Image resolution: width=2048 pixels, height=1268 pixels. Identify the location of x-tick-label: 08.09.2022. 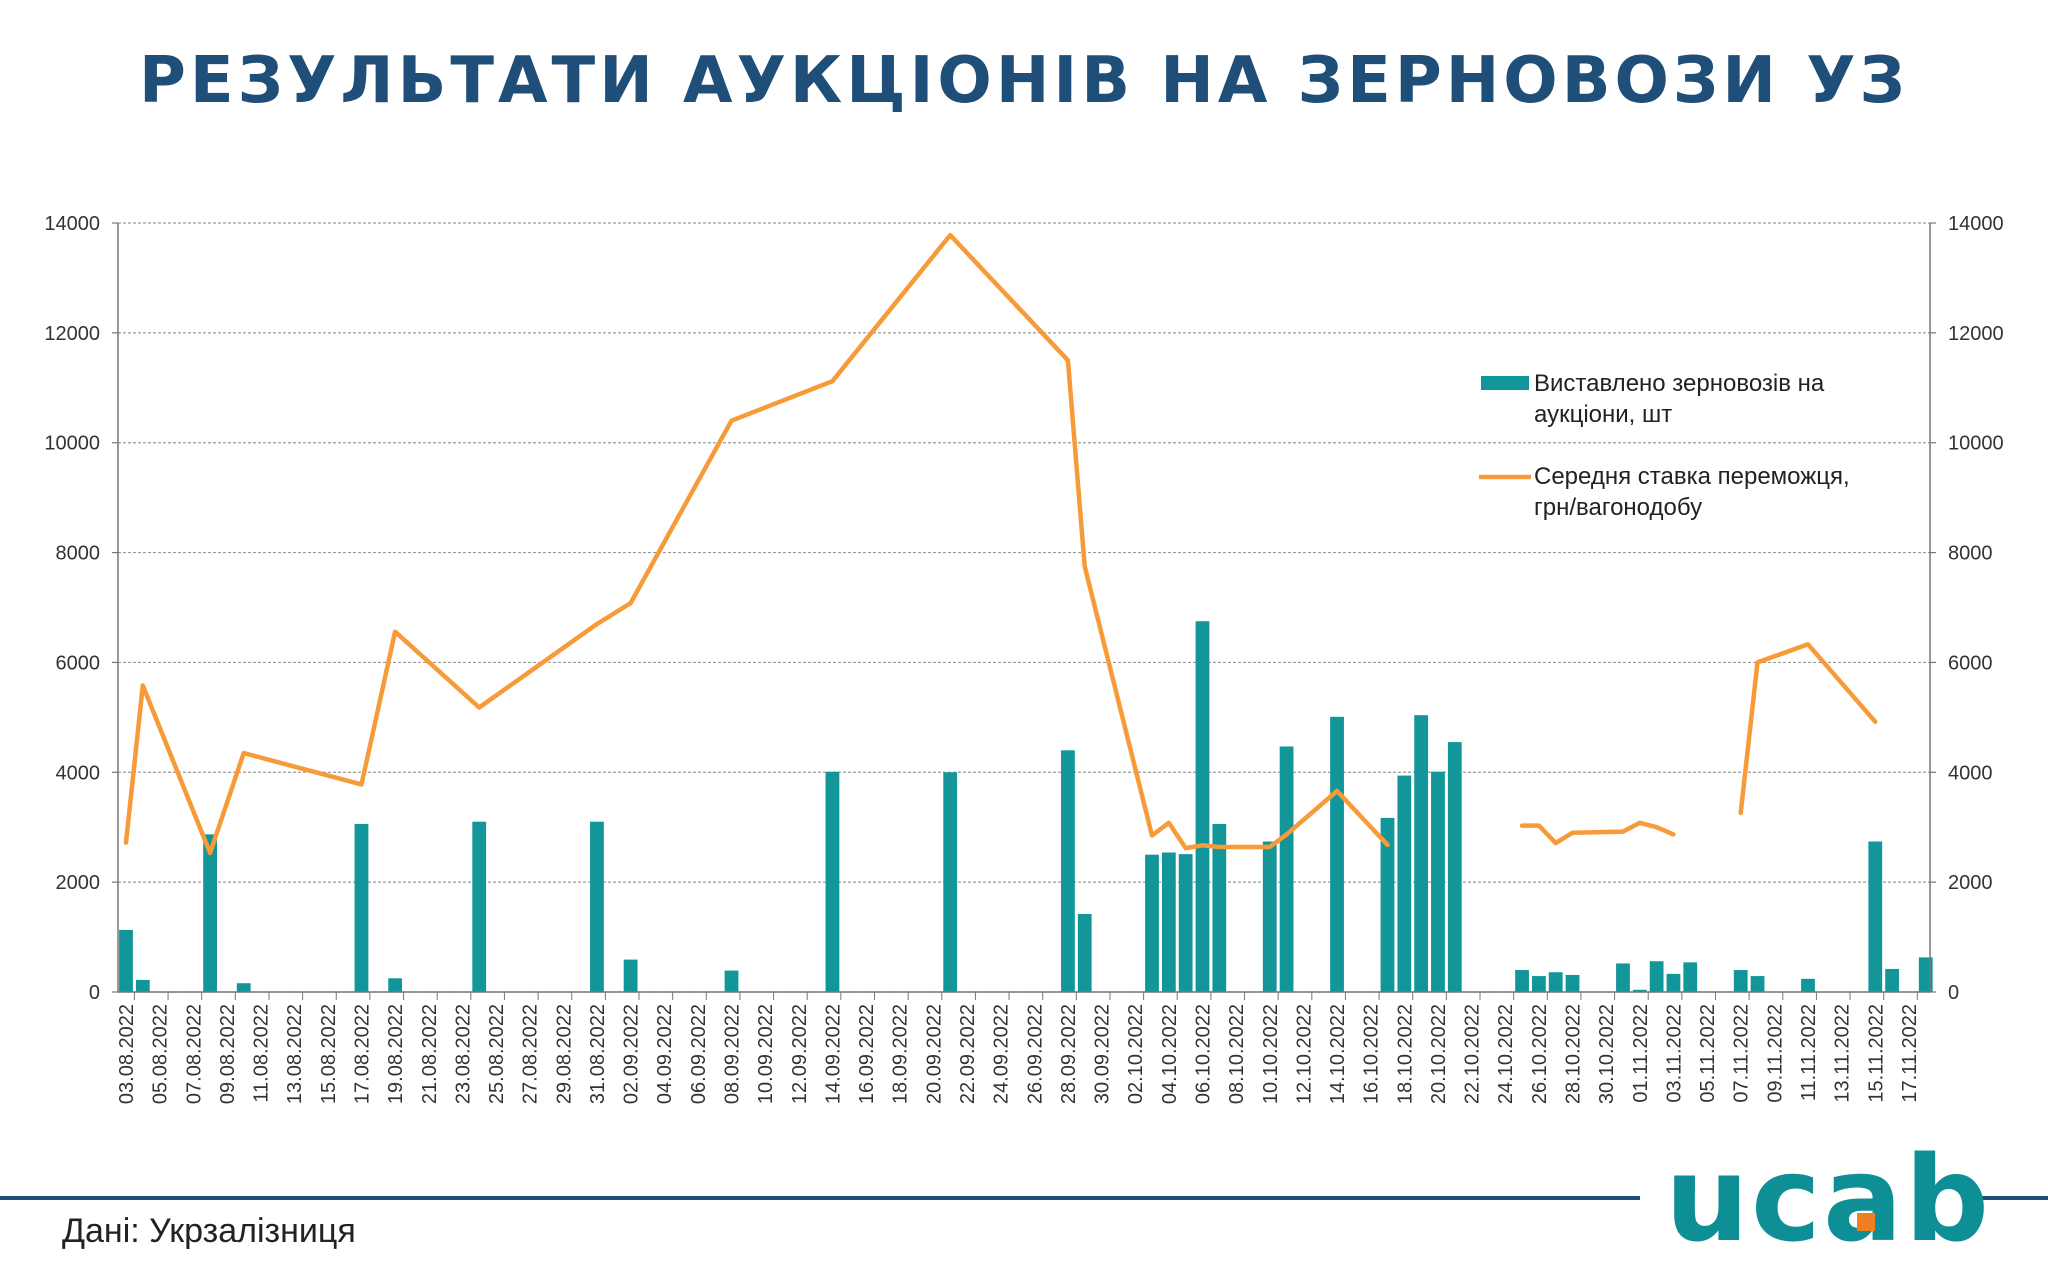
(733, 1054).